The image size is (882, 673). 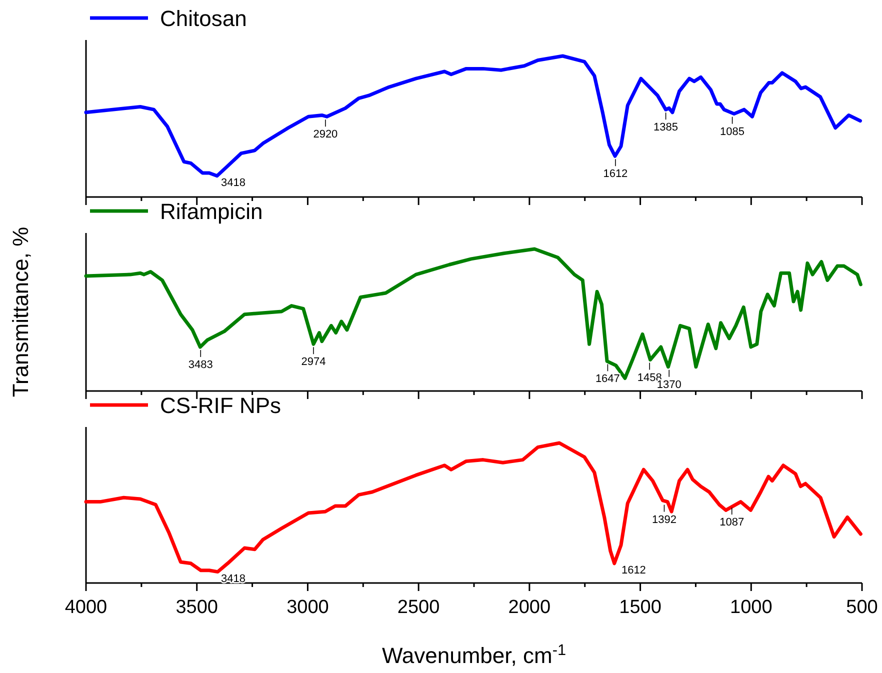 I want to click on x-tick-label: 1500, so click(x=640, y=607).